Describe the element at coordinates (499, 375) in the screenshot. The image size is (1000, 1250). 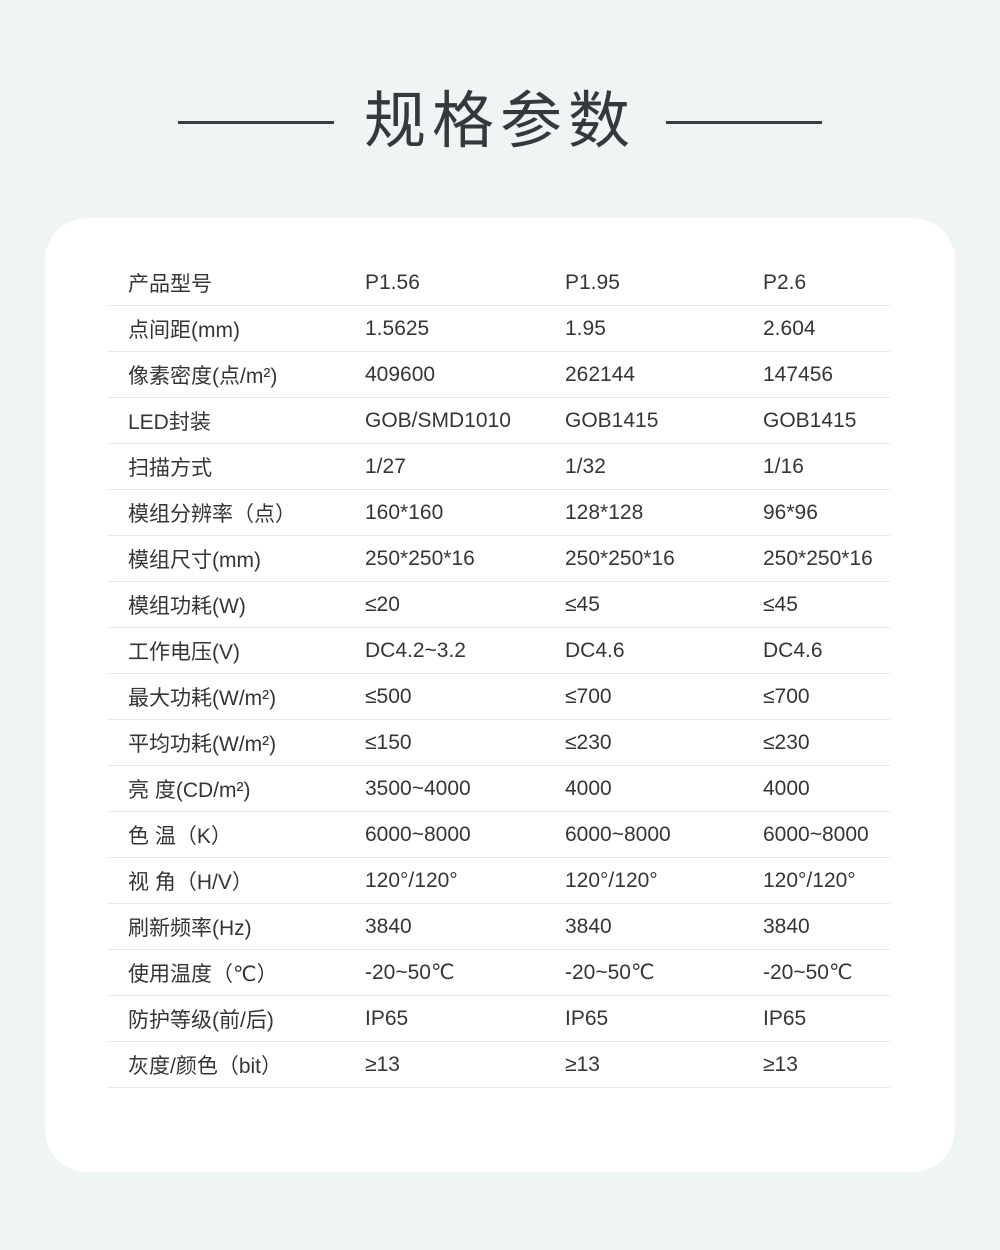
I see `table-row: 像素密度(点/m²) 409600 262144 147456` at that location.